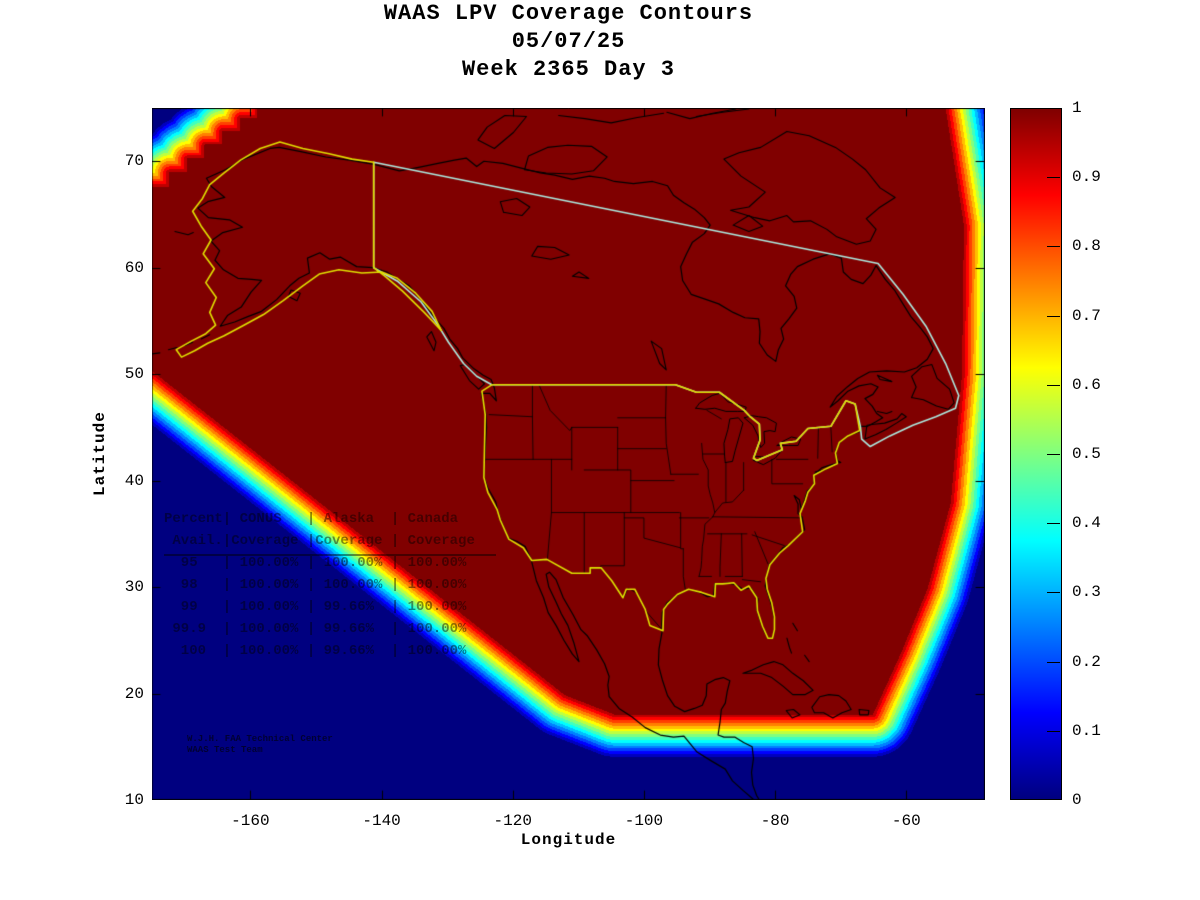 Image resolution: width=1200 pixels, height=900 pixels. What do you see at coordinates (315, 629) in the screenshot?
I see `coverage-table-line: 99.9 | 100.00% | 99.66% | 100.00%` at bounding box center [315, 629].